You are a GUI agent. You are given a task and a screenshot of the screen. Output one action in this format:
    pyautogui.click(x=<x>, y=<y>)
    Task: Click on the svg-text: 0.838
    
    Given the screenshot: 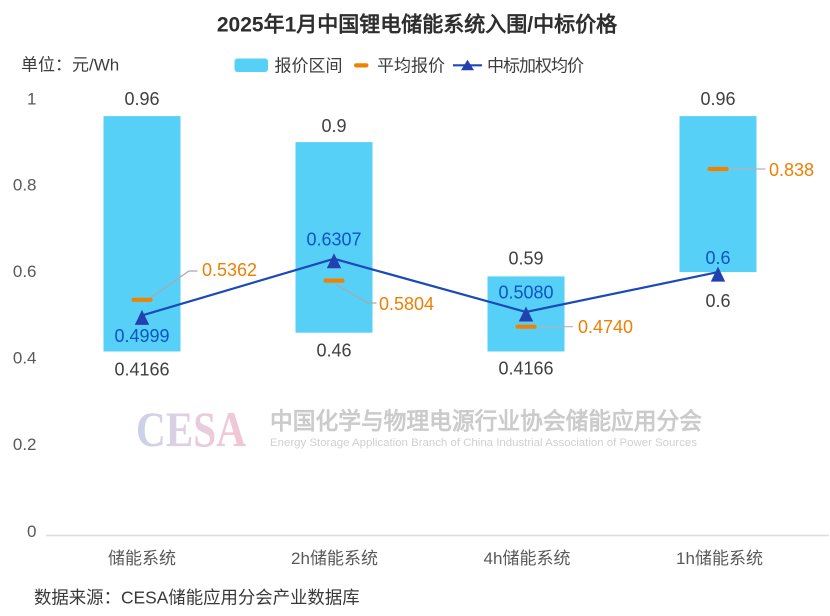 What is the action you would take?
    pyautogui.click(x=791, y=170)
    